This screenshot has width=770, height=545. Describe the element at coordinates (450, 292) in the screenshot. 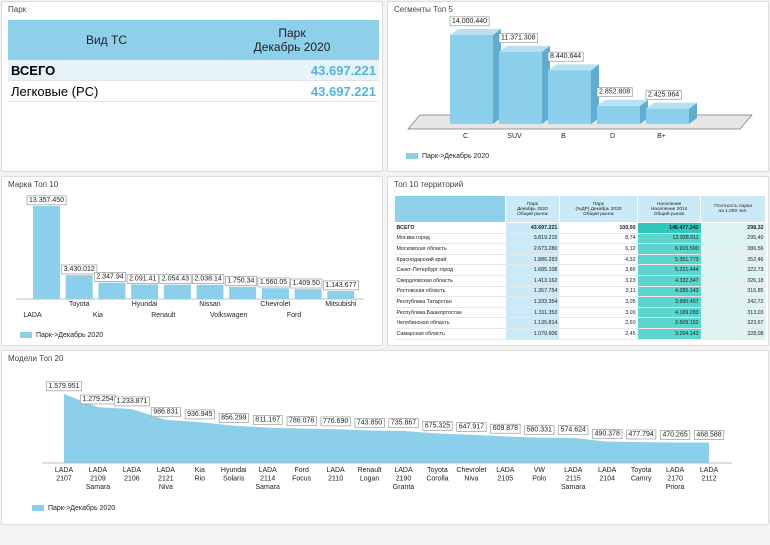

I see `cell: Ростовская область` at that location.